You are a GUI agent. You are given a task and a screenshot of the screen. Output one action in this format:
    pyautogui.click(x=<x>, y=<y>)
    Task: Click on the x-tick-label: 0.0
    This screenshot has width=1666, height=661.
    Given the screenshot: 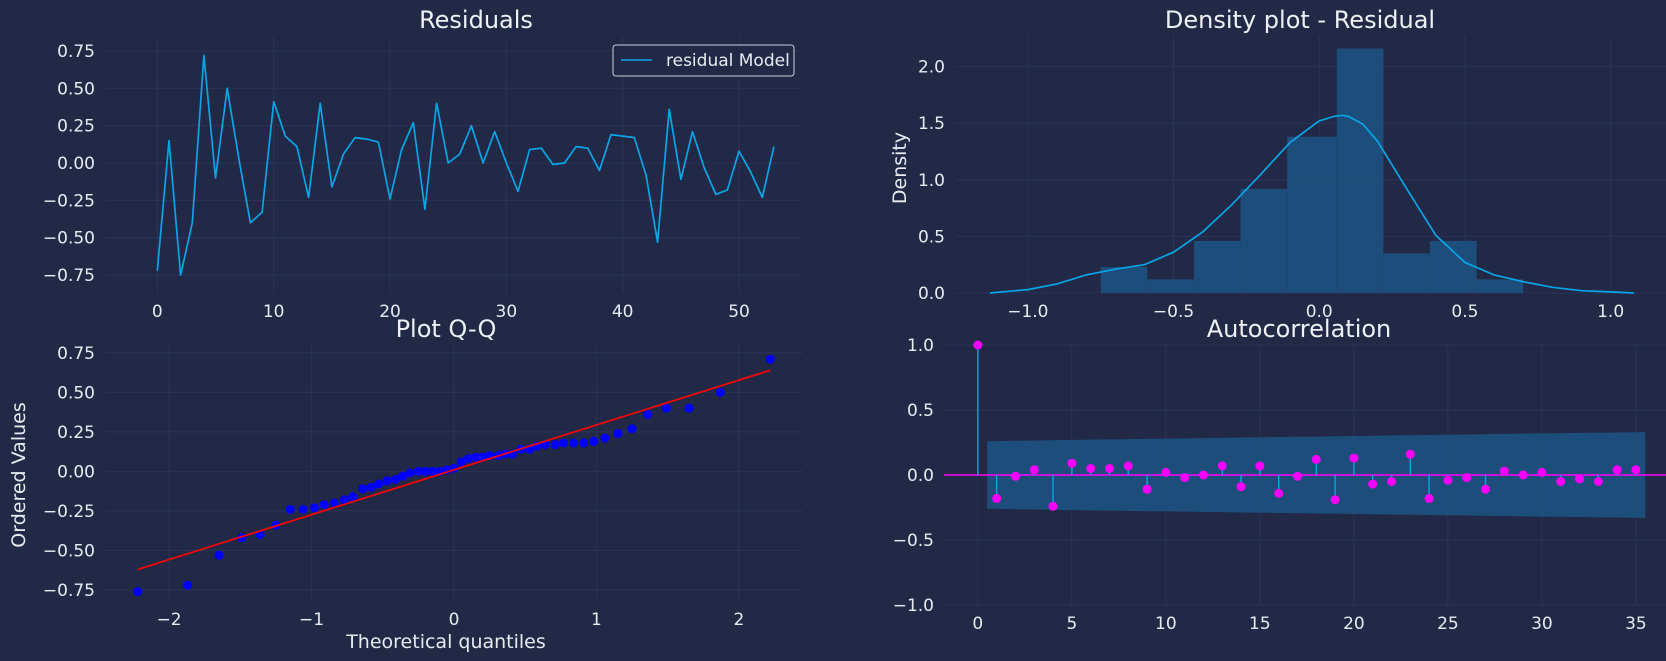 What is the action you would take?
    pyautogui.click(x=1319, y=312)
    